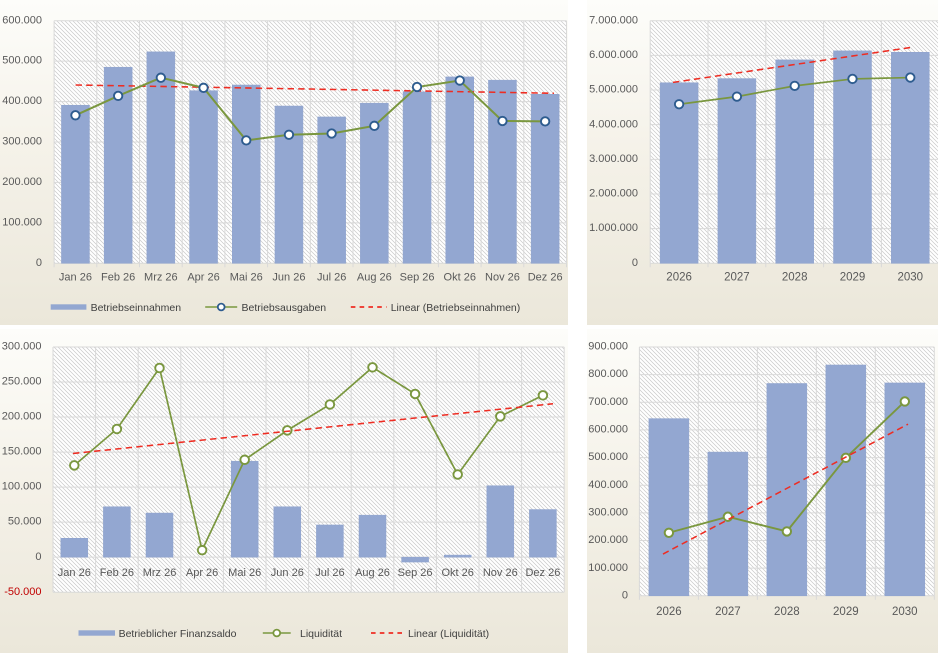  What do you see at coordinates (608, 374) in the screenshot?
I see `svg-text: 800.000` at bounding box center [608, 374].